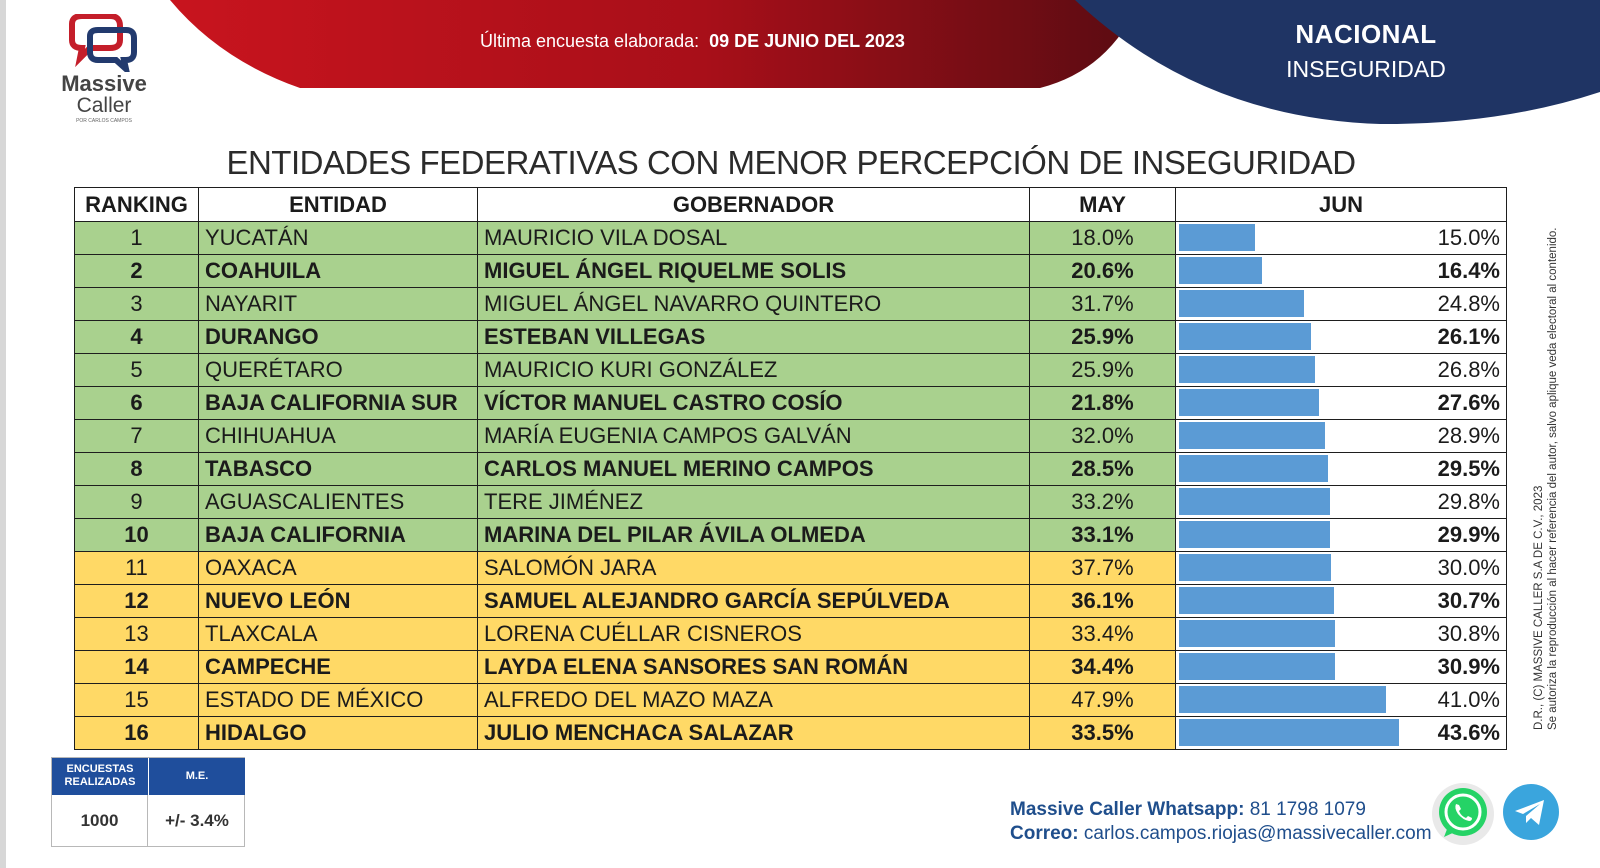  What do you see at coordinates (1102, 469) in the screenshot?
I see `cell-may: 28.5%` at bounding box center [1102, 469].